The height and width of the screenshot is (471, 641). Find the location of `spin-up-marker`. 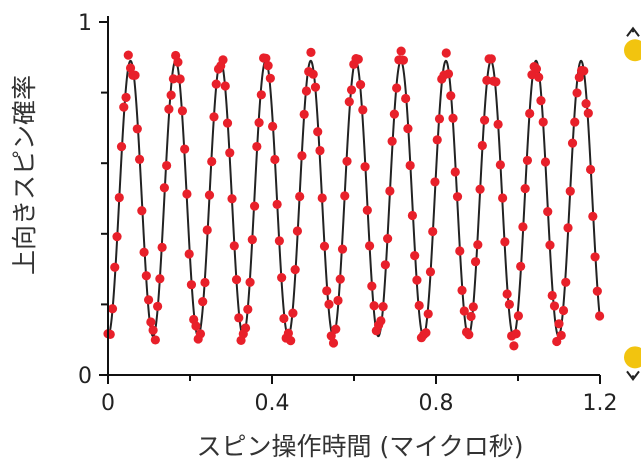

spin-up-marker is located at coordinates (632, 44).